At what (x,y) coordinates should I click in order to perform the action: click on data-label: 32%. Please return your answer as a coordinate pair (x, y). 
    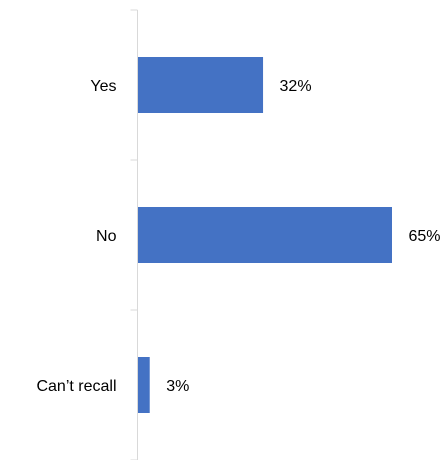
    Looking at the image, I should click on (296, 86).